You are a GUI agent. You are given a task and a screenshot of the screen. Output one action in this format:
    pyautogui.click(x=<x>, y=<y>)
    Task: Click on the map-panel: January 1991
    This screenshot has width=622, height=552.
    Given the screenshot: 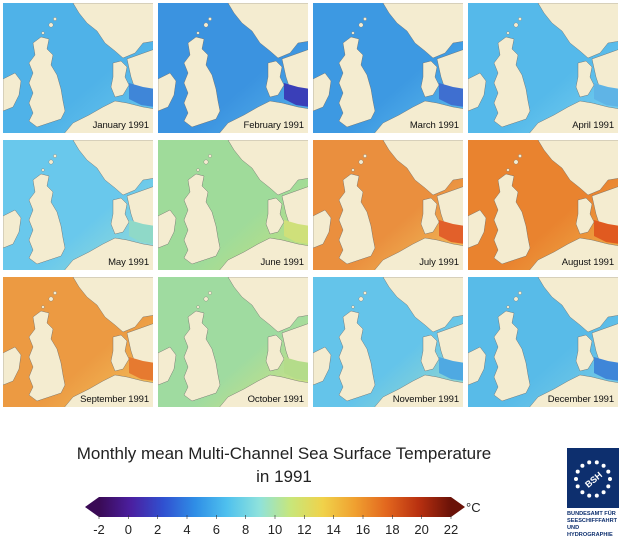 What is the action you would take?
    pyautogui.click(x=78, y=68)
    